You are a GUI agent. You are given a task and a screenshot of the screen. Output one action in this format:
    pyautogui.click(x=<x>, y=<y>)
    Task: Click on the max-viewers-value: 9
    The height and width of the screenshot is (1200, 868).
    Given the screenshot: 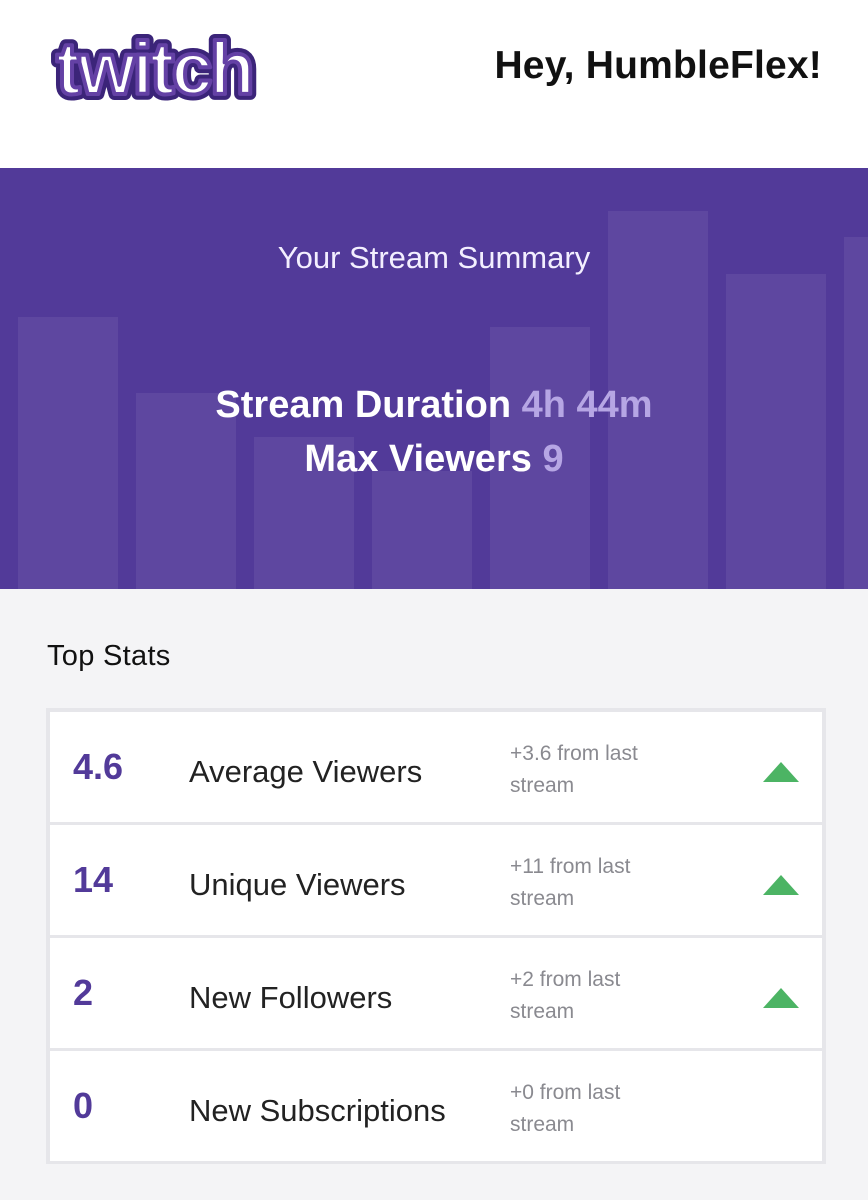 What is the action you would take?
    pyautogui.click(x=553, y=459)
    